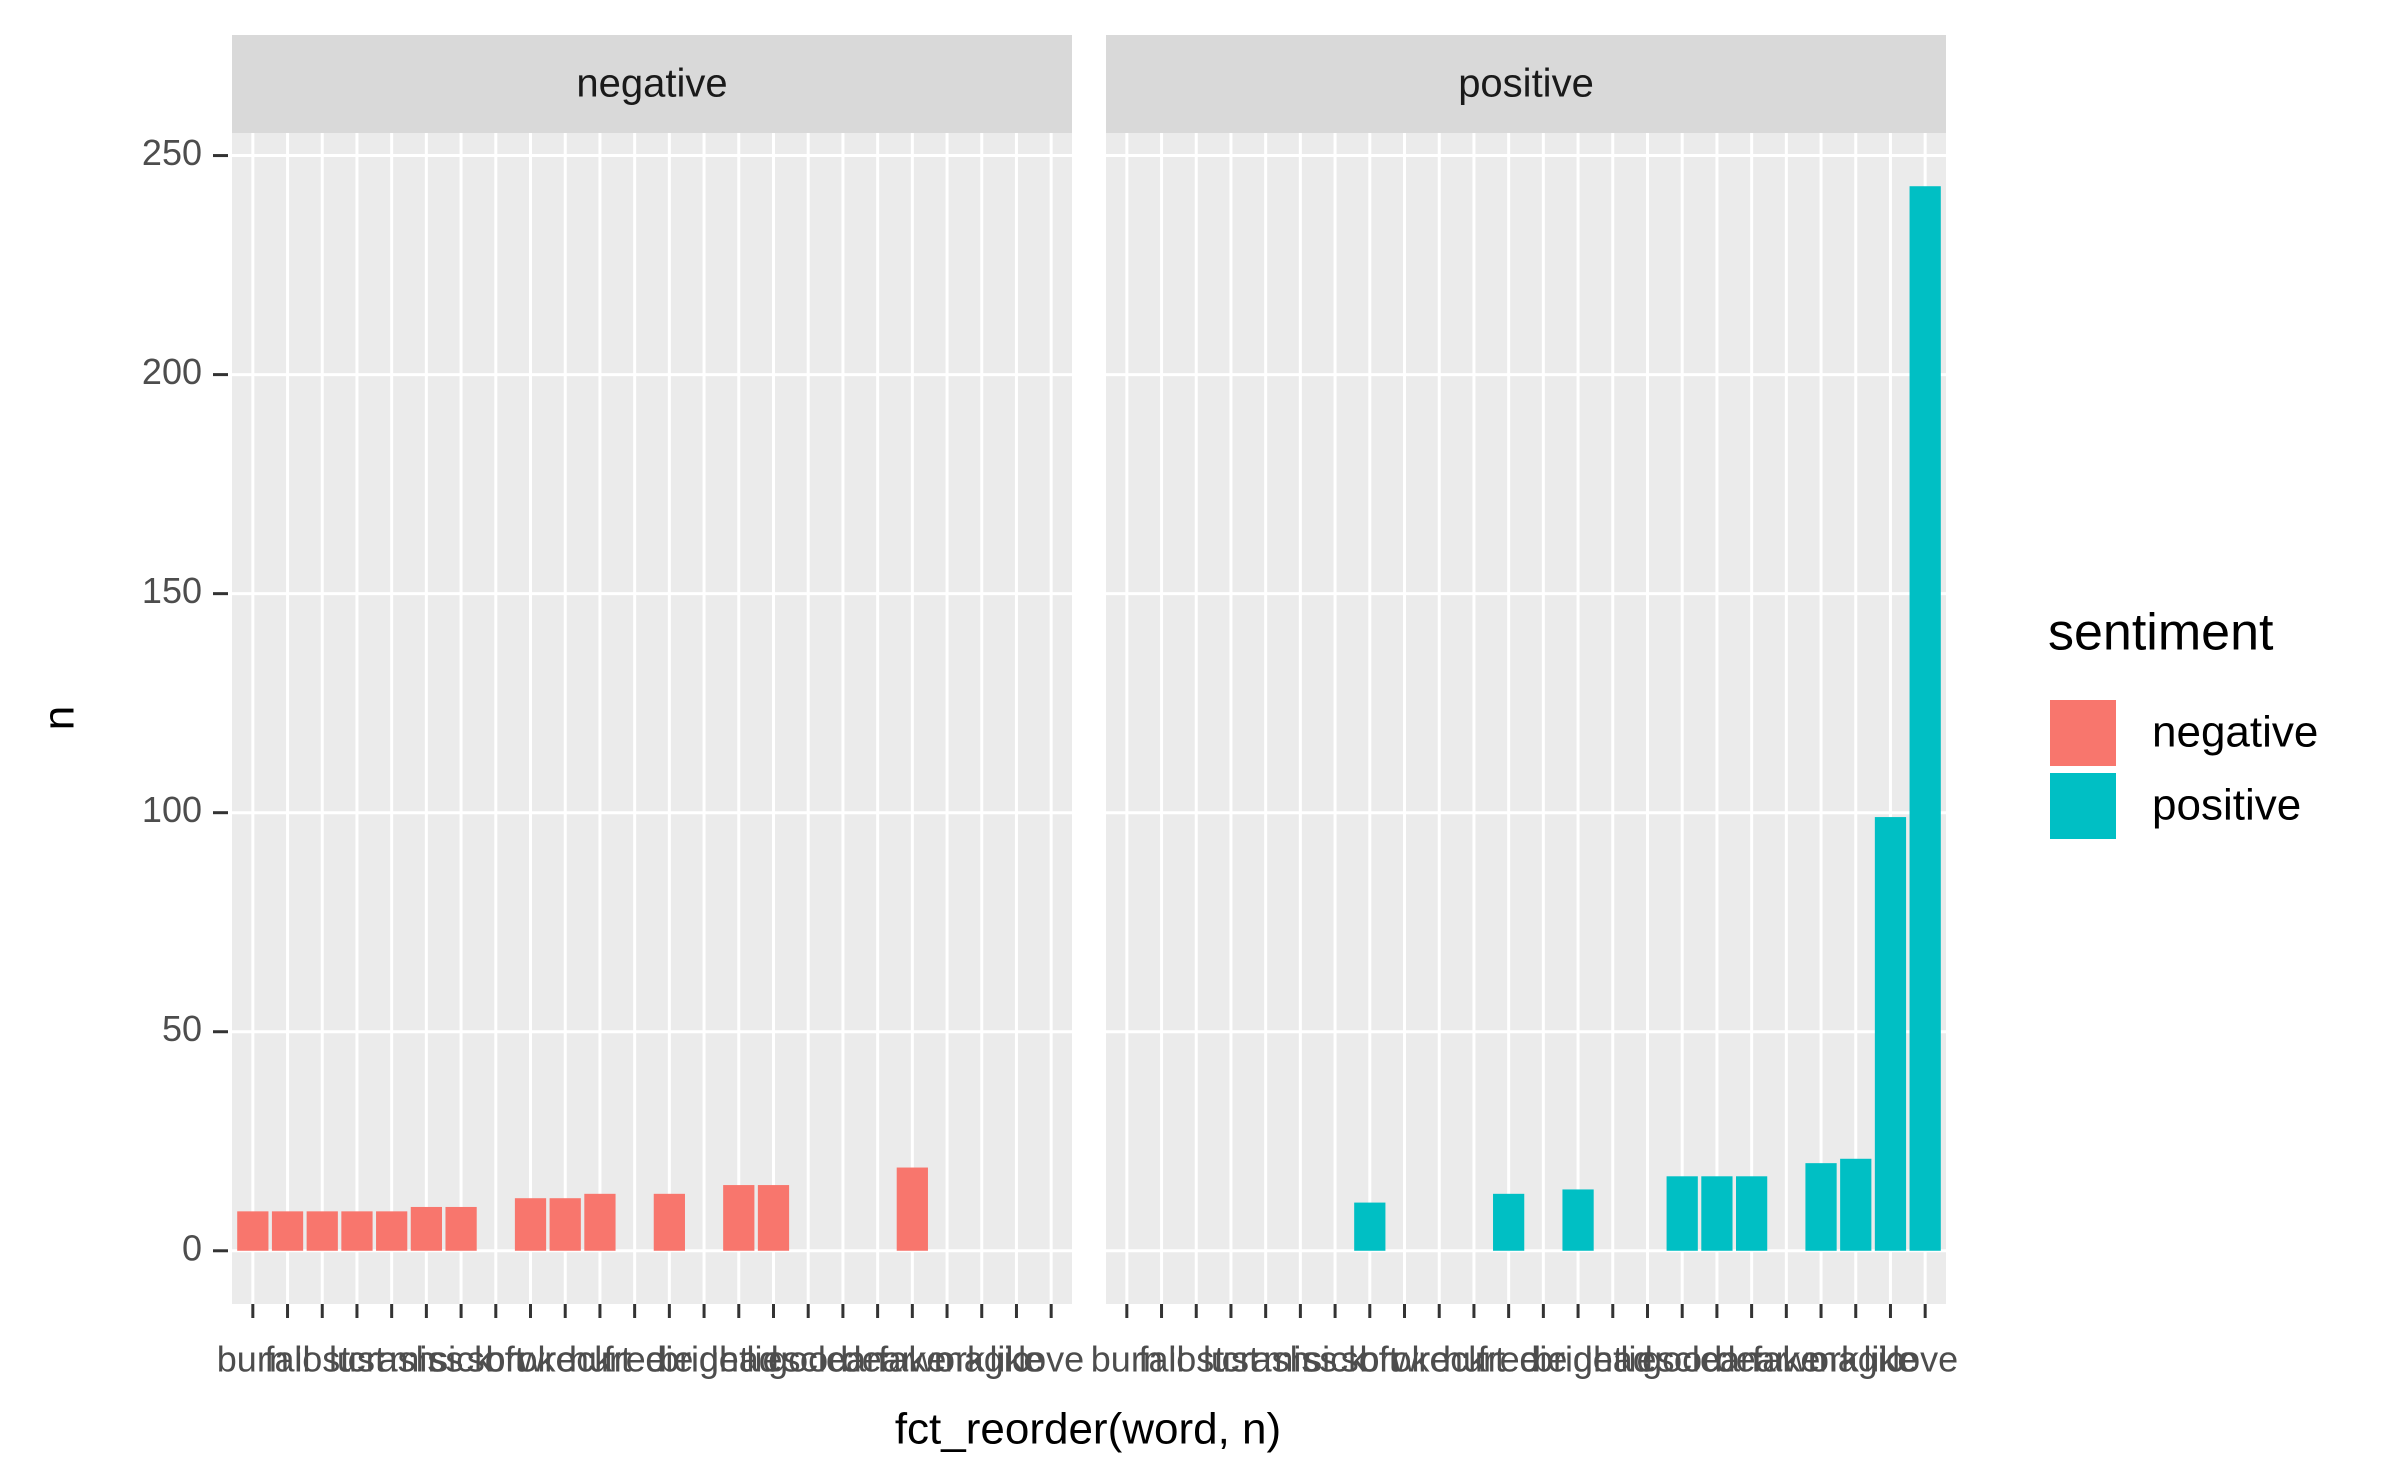  Describe the element at coordinates (172, 152) in the screenshot. I see `y-tick-label: 250` at that location.